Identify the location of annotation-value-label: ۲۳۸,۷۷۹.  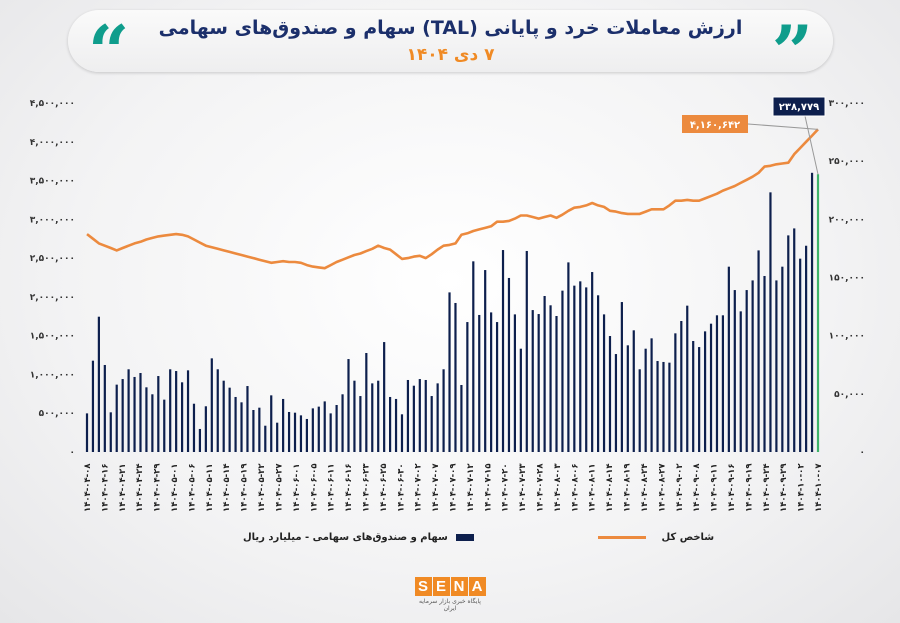
(799, 107).